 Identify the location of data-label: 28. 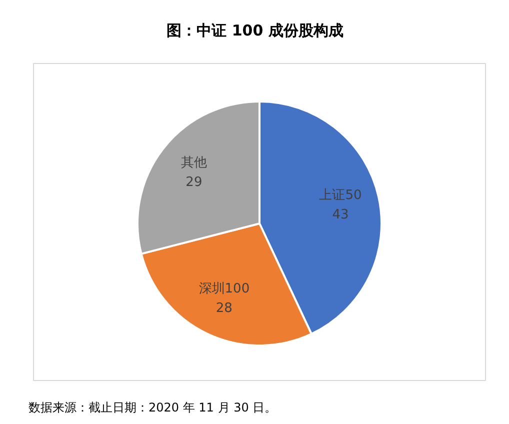
(224, 308).